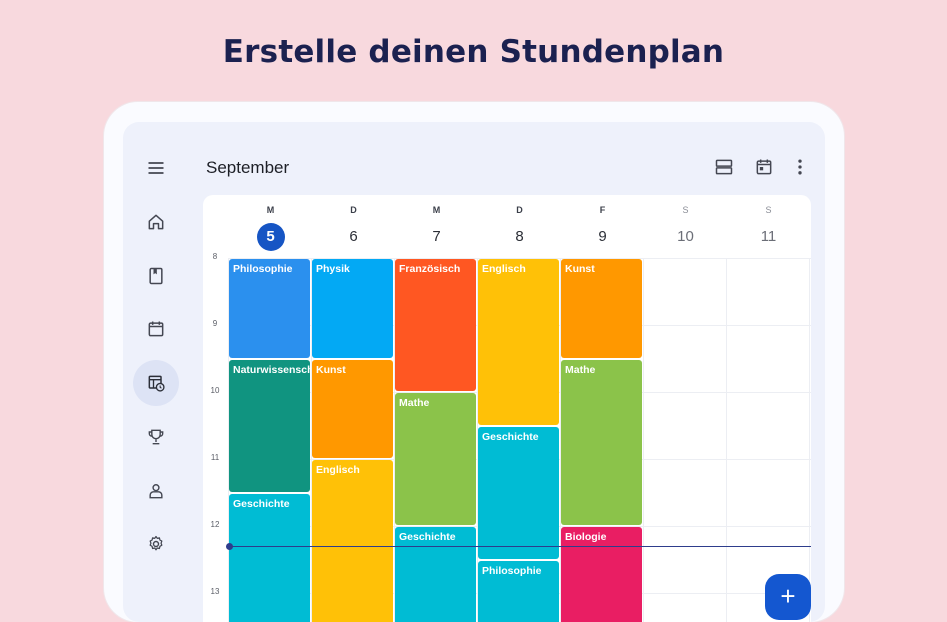  What do you see at coordinates (435, 325) in the screenshot?
I see `lesson-event: Französisch` at bounding box center [435, 325].